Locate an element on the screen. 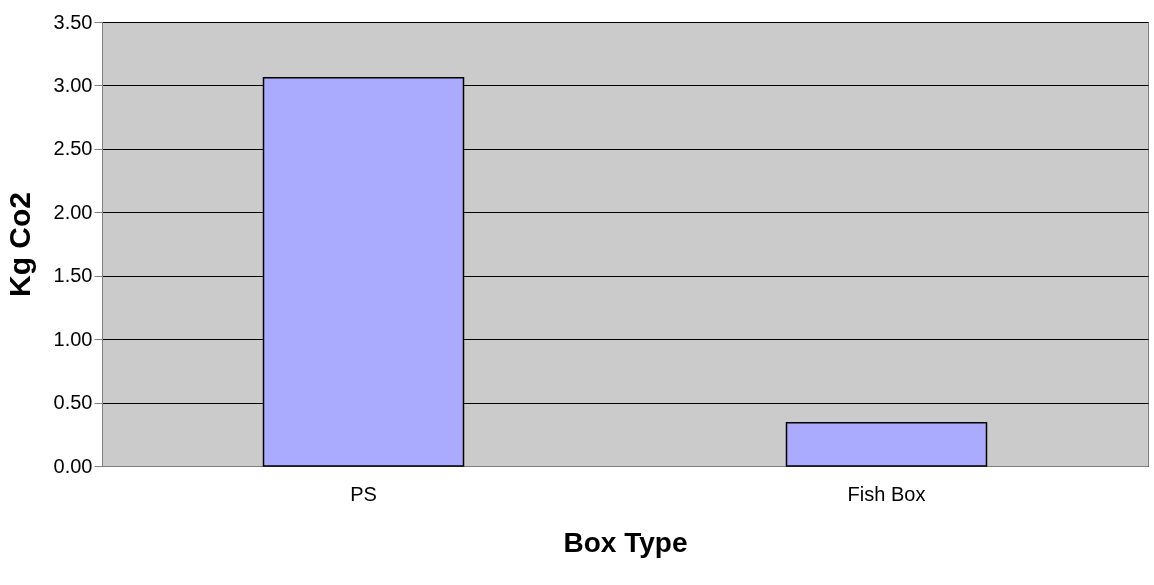 The width and height of the screenshot is (1154, 585). y-axis-title: Kg Co2 is located at coordinates (19, 244).